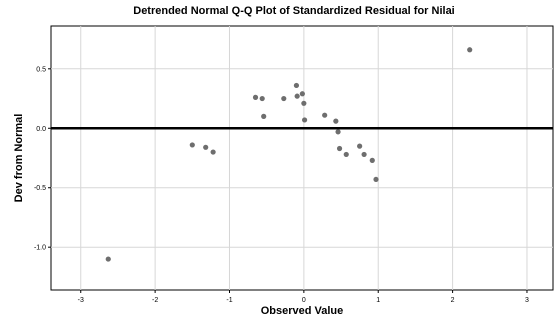 Image resolution: width=557 pixels, height=321 pixels. I want to click on x-tick-label: -1, so click(229, 300).